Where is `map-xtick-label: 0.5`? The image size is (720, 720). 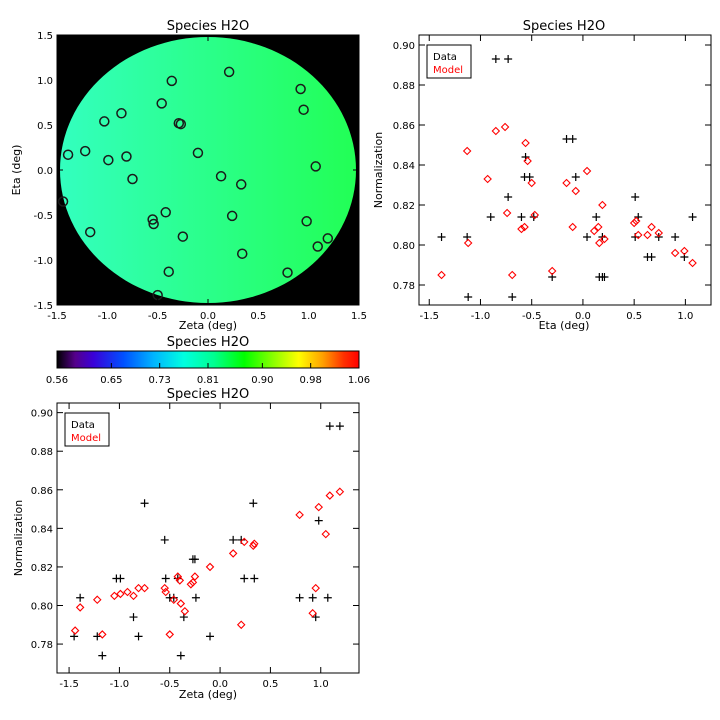
map-xtick-label: 0.5 is located at coordinates (258, 316).